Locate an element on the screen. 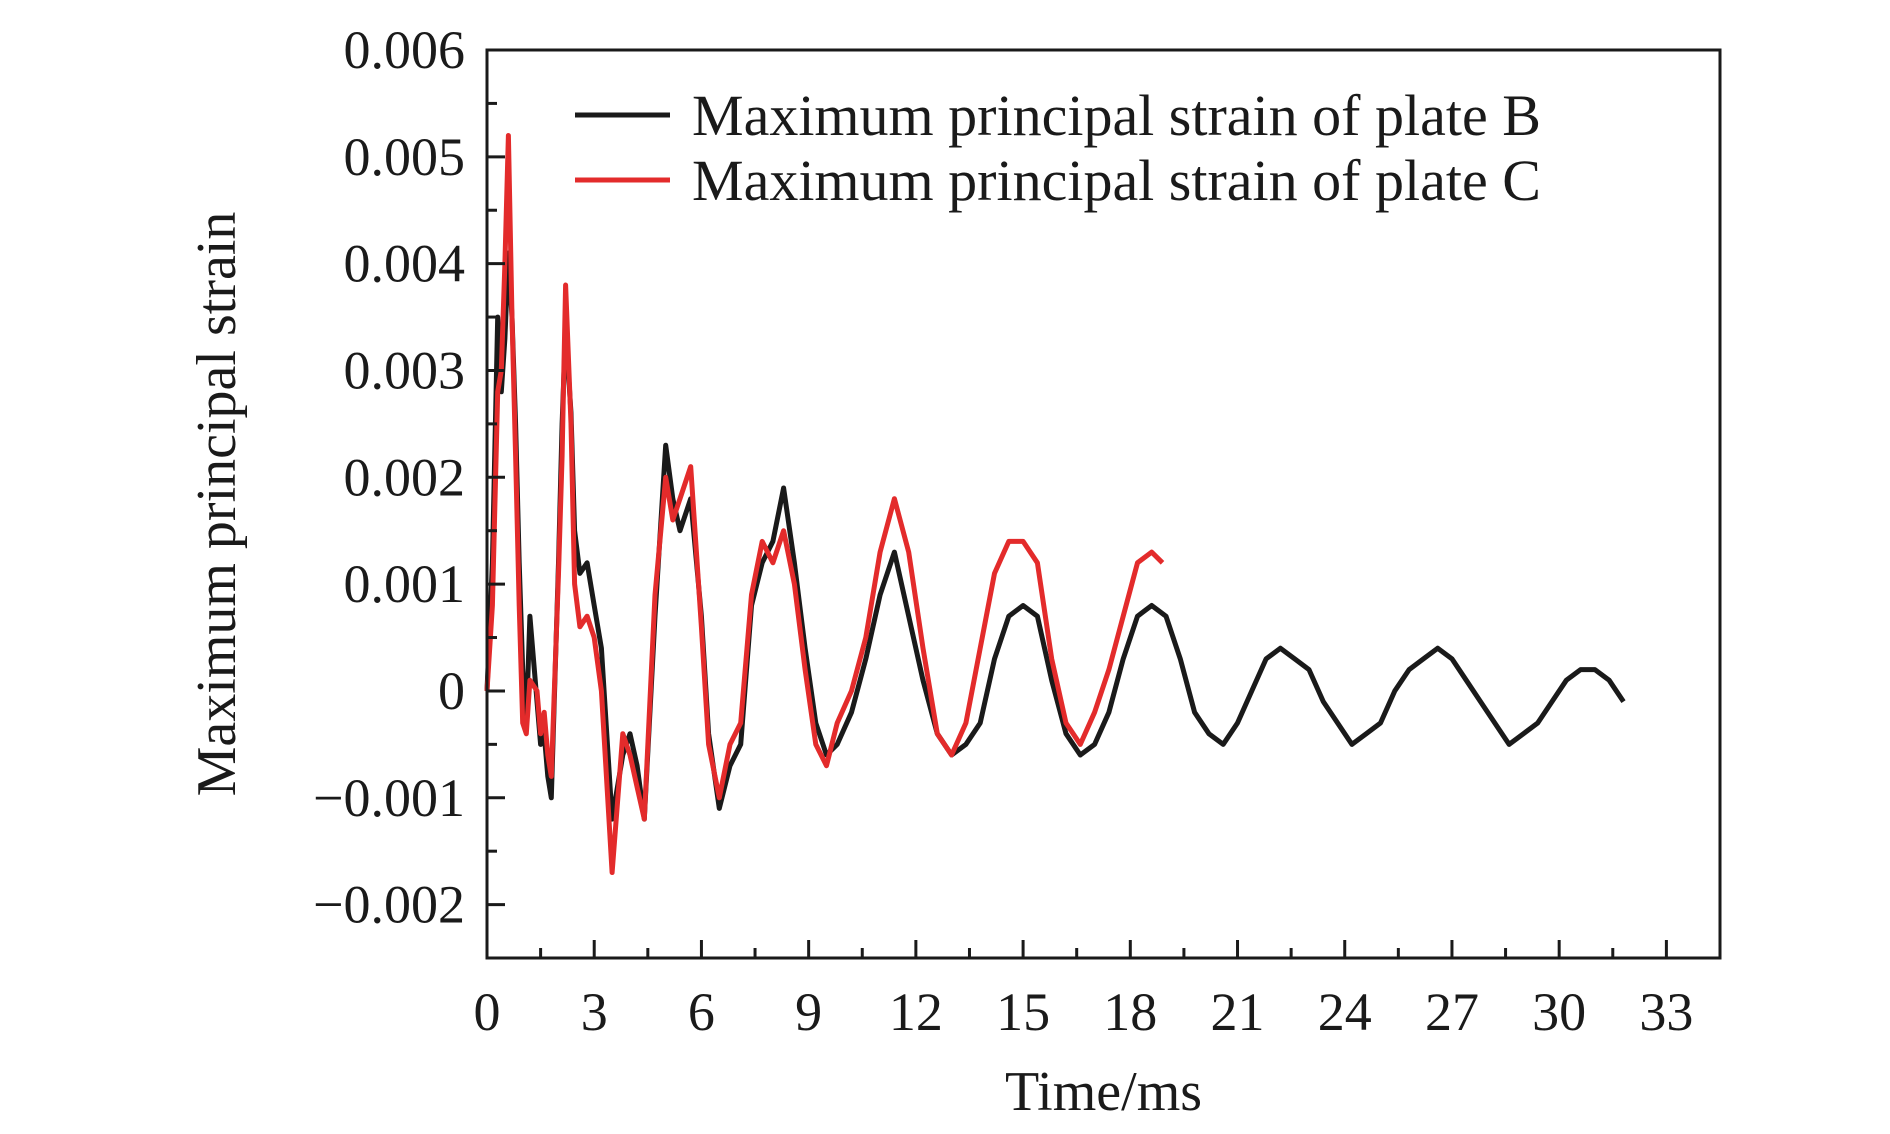 Image resolution: width=1890 pixels, height=1134 pixels. y-tick-label: 0.005 is located at coordinates (405, 157).